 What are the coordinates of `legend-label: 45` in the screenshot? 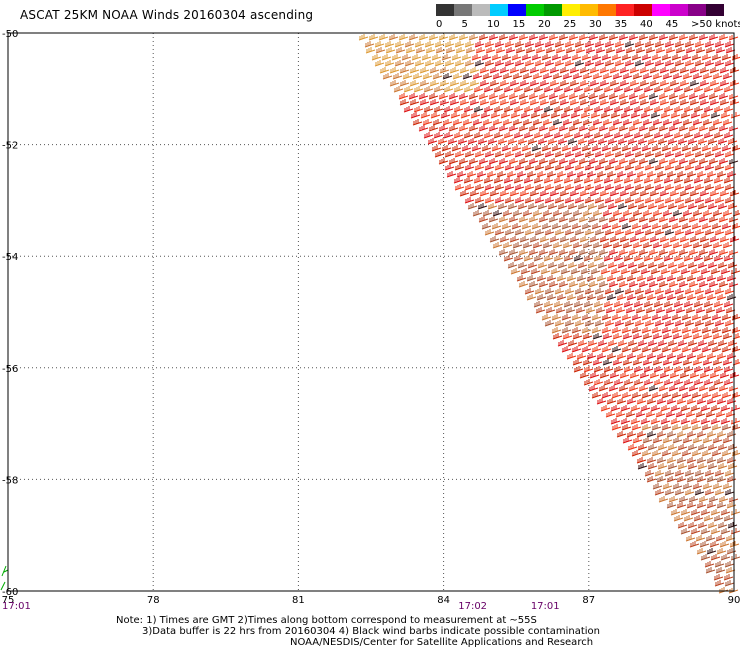 It's located at (672, 24).